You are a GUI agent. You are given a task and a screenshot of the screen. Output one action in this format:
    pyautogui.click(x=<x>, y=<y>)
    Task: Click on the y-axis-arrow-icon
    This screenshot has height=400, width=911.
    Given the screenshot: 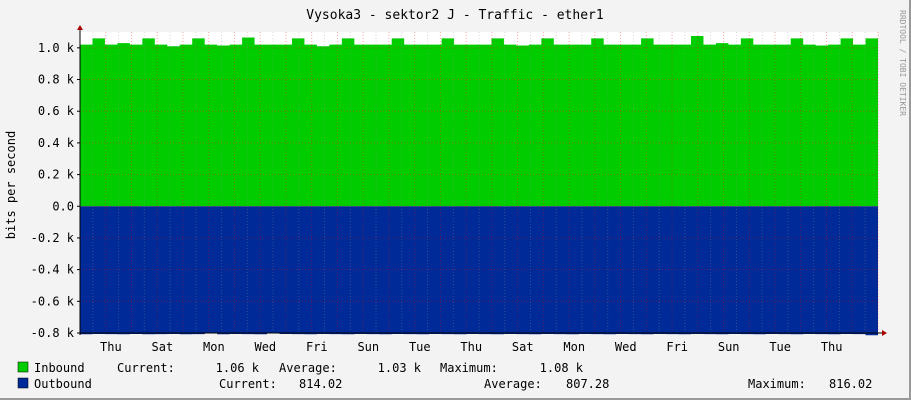 What is the action you would take?
    pyautogui.click(x=80, y=27)
    